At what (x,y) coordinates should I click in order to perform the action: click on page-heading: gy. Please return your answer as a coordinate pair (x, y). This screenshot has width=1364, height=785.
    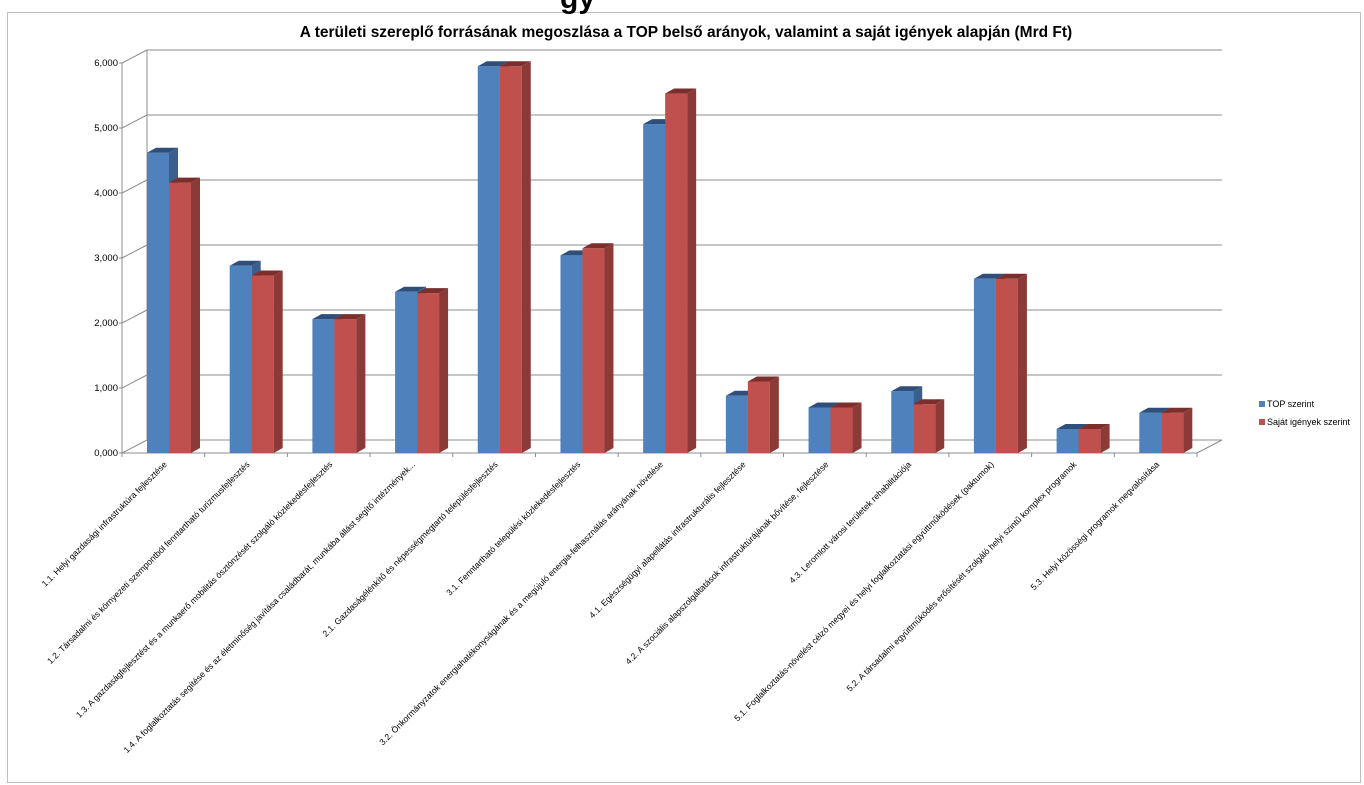
    Looking at the image, I should click on (577, 7).